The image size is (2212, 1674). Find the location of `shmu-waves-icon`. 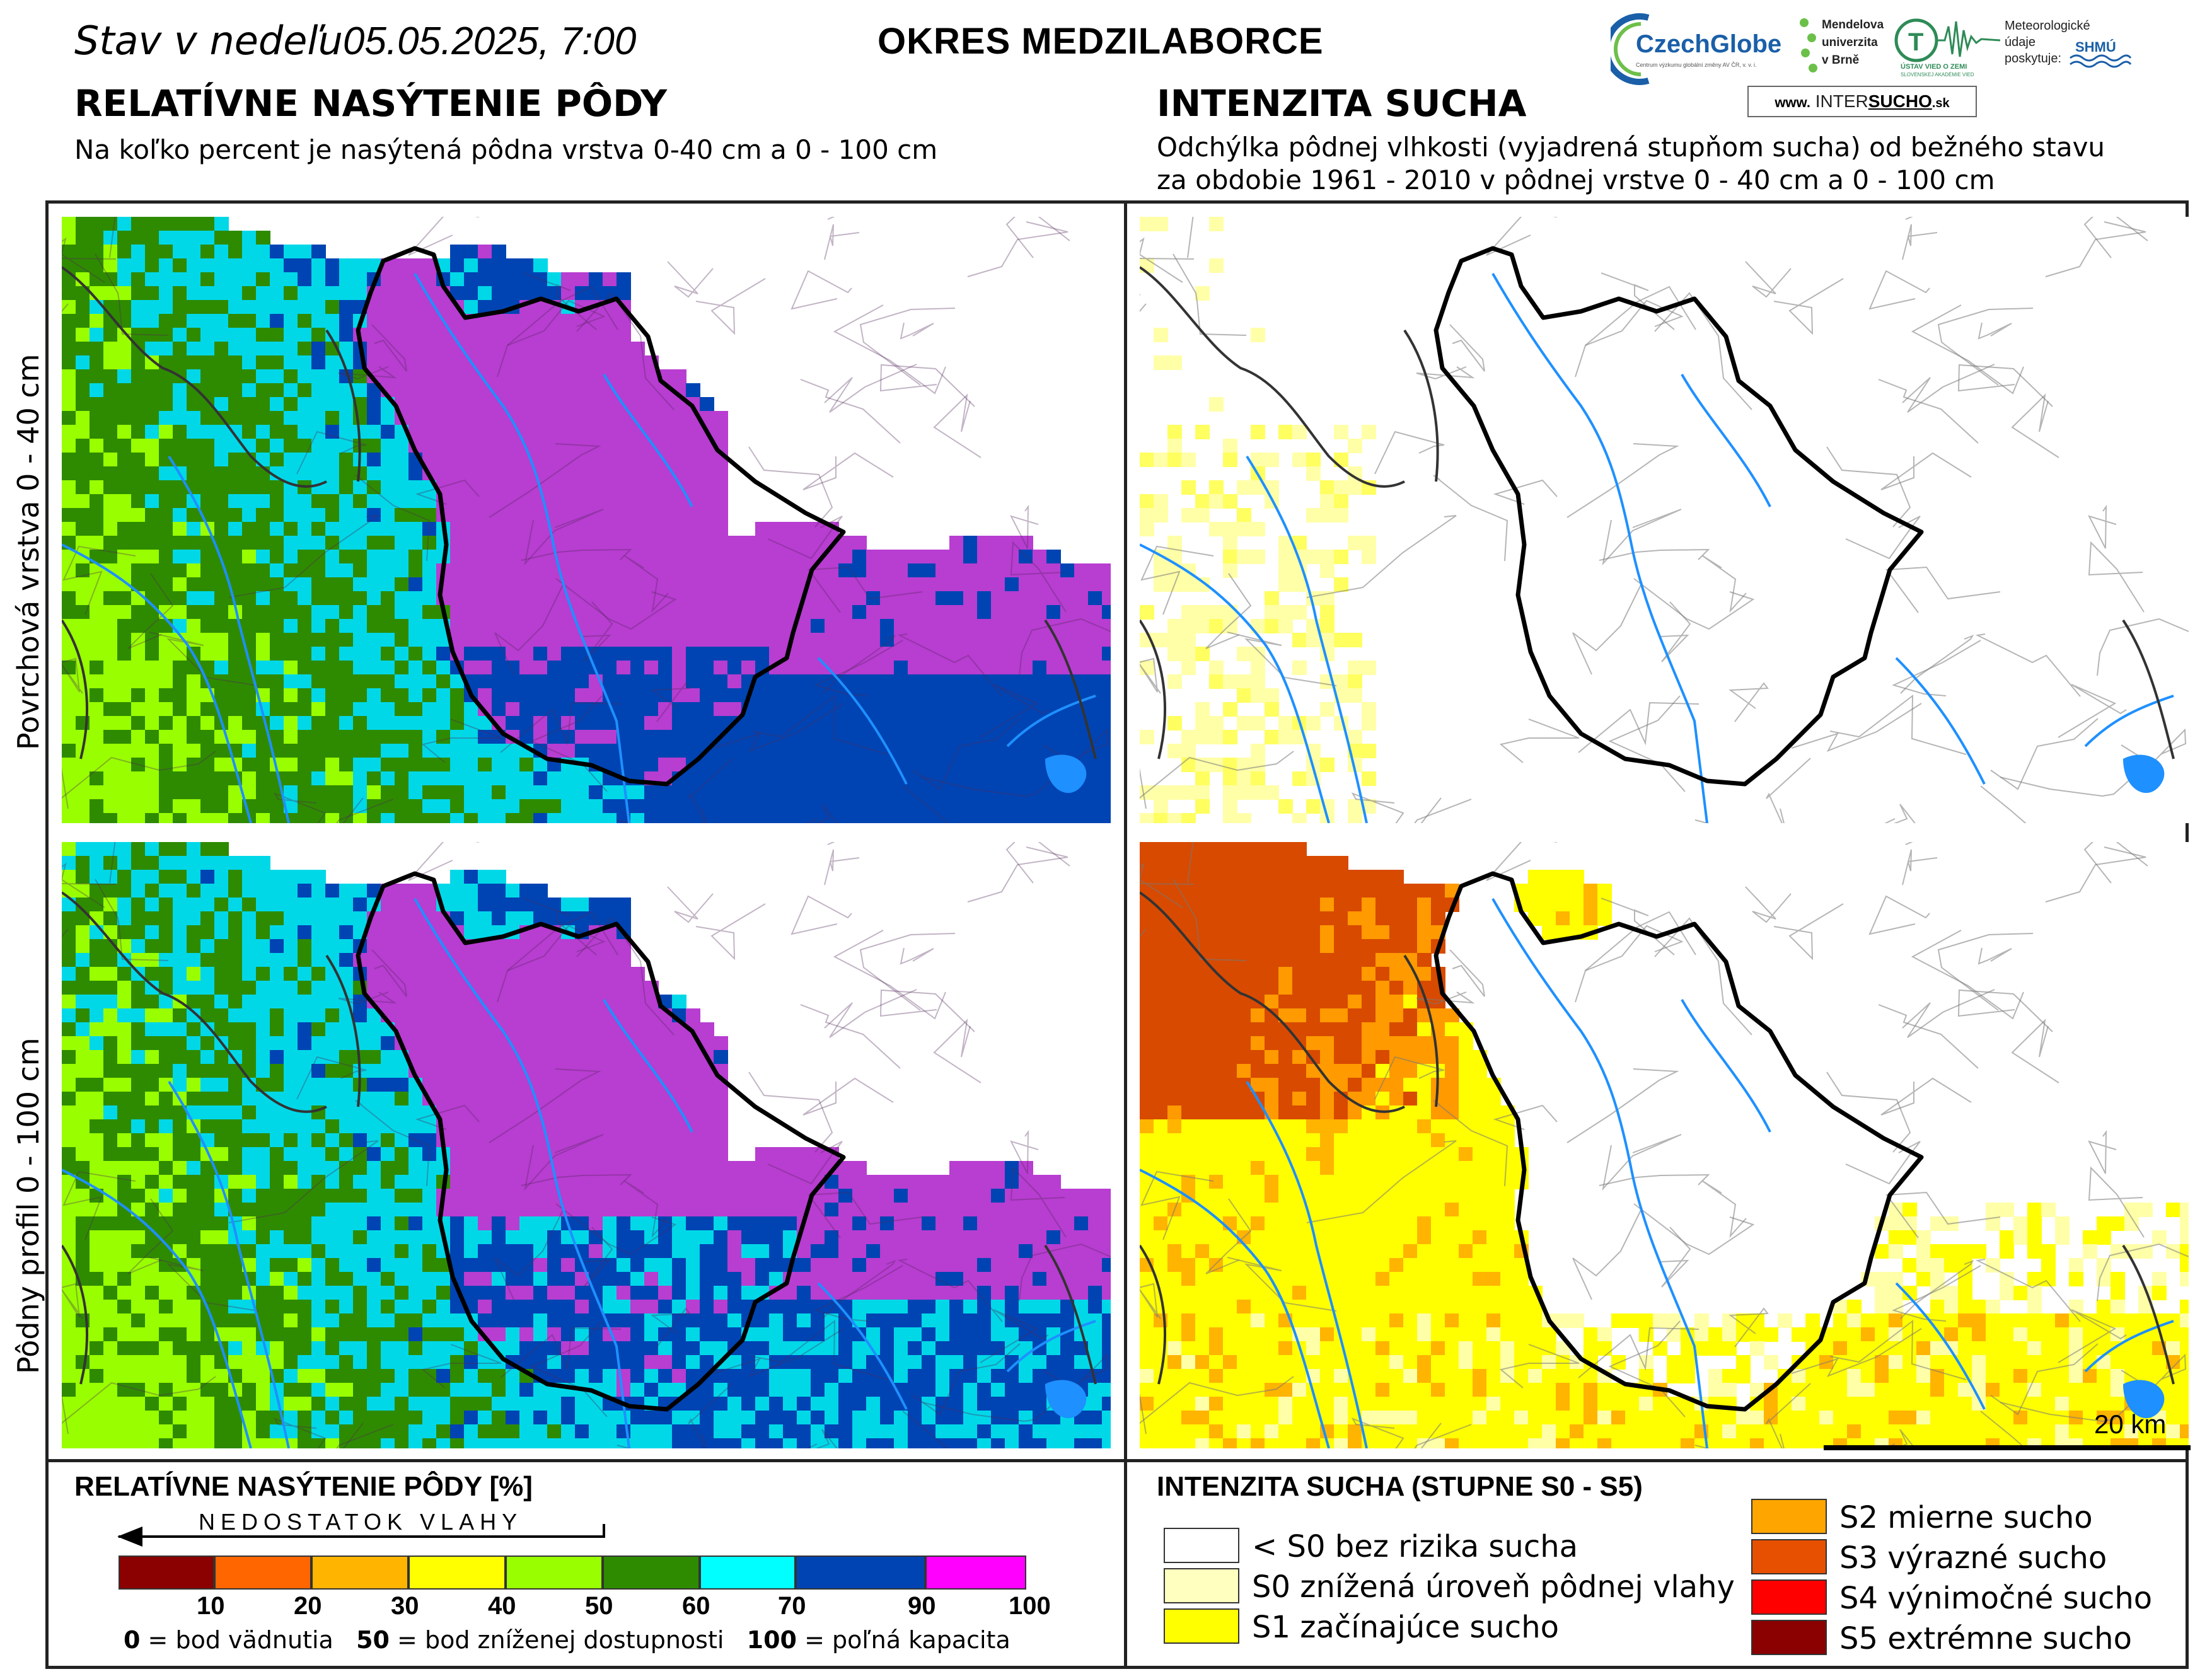

shmu-waves-icon is located at coordinates (2101, 61).